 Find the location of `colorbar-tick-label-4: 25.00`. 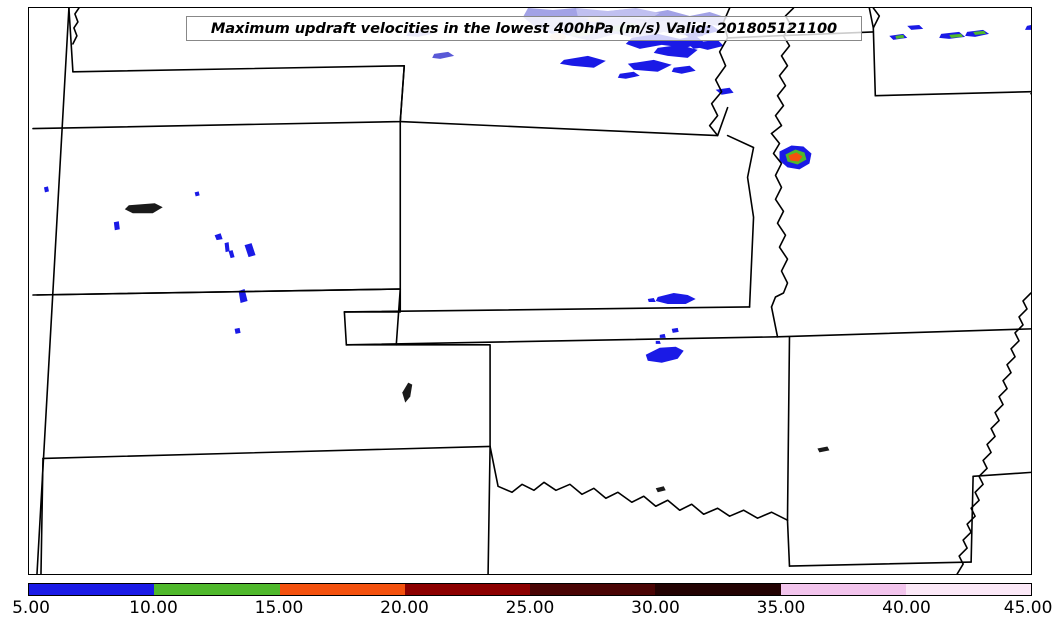

colorbar-tick-label-4: 25.00 is located at coordinates (530, 608).